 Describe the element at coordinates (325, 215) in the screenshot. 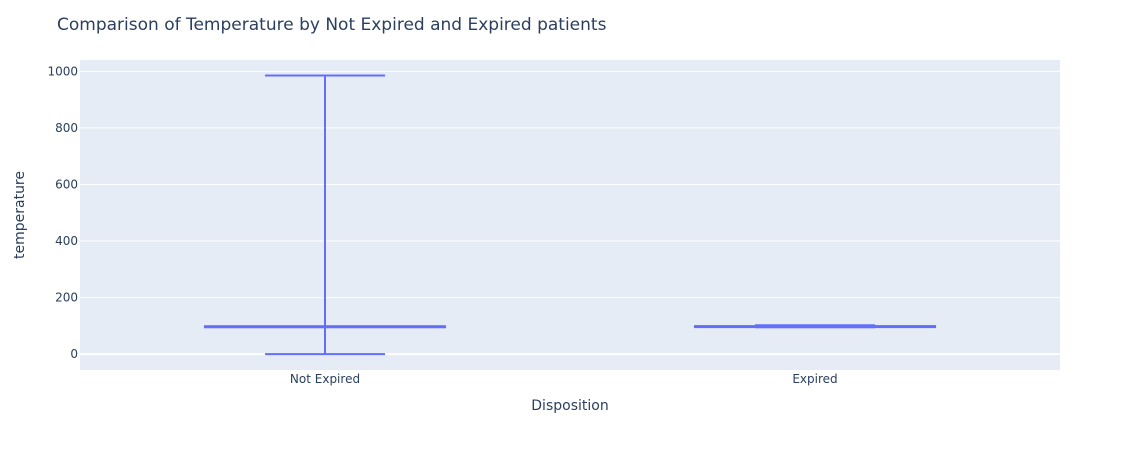

I see `box-not-expired` at that location.